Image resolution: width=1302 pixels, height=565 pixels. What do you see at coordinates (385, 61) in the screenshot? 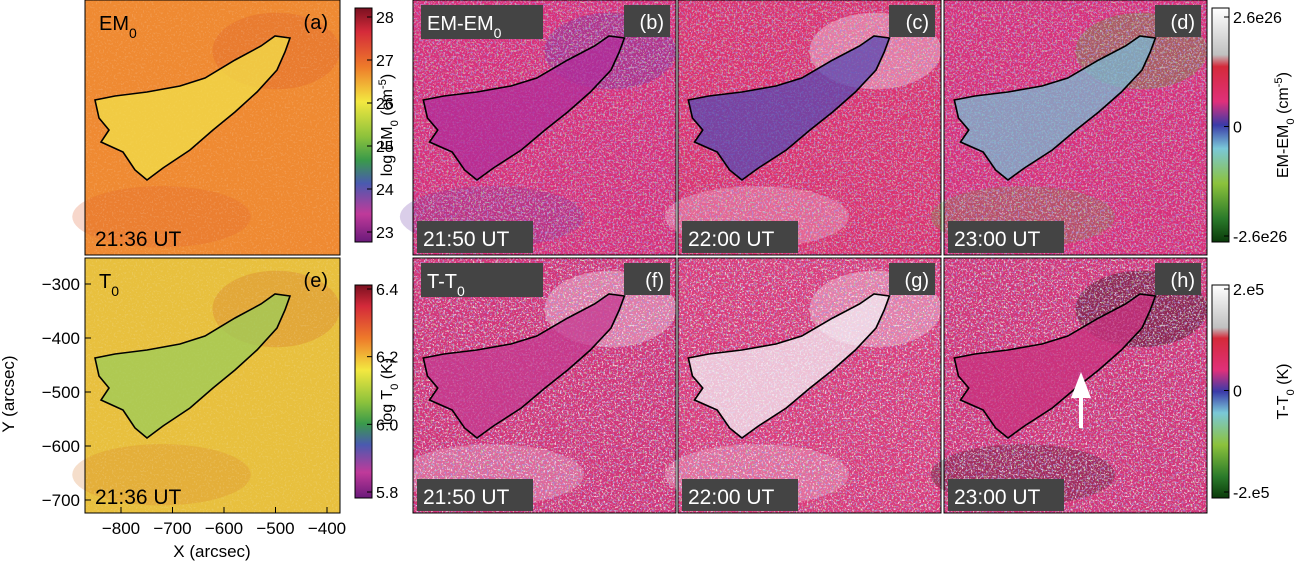
I see `colorbar-tick-label: 27` at bounding box center [385, 61].